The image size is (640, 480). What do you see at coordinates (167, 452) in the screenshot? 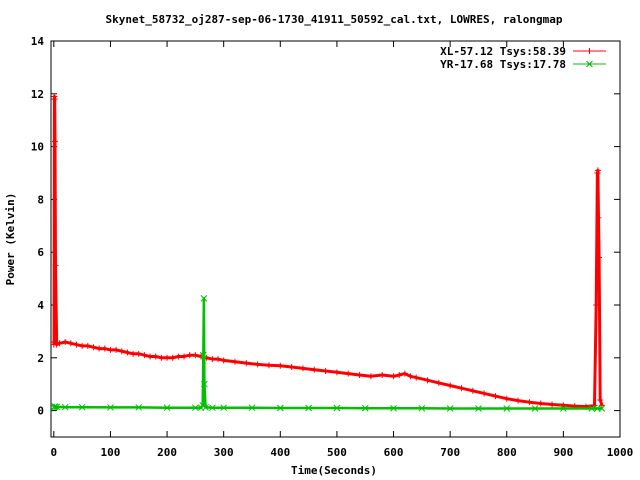
I see `x-tick-label: 200` at bounding box center [167, 452].